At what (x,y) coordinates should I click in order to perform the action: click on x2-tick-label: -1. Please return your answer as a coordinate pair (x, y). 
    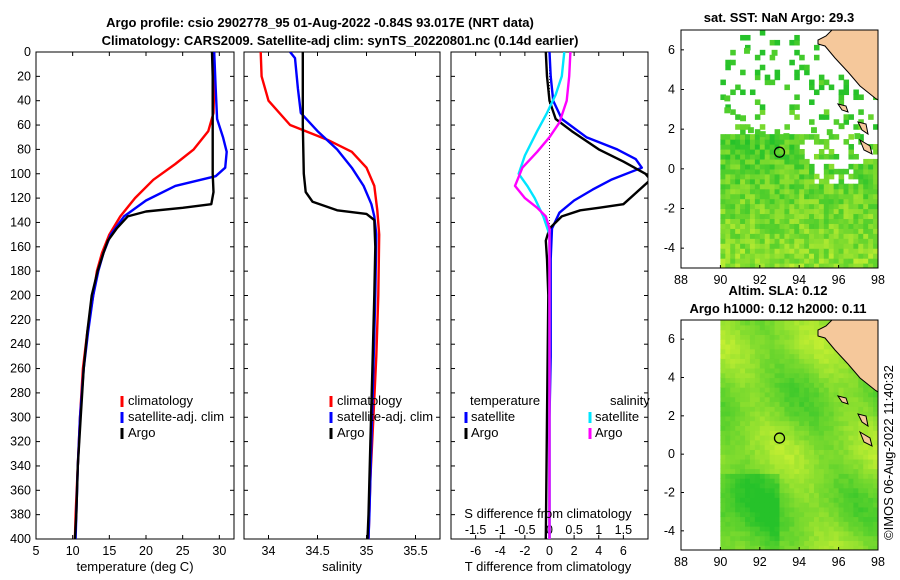
    Looking at the image, I should click on (500, 530).